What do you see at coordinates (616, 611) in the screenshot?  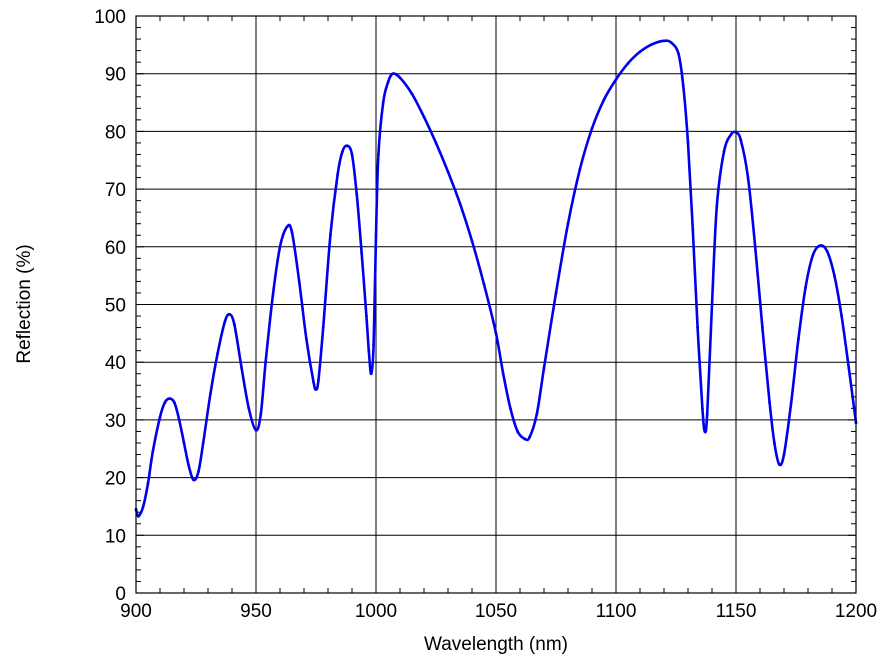 I see `x-tick-label: 1100` at bounding box center [616, 611].